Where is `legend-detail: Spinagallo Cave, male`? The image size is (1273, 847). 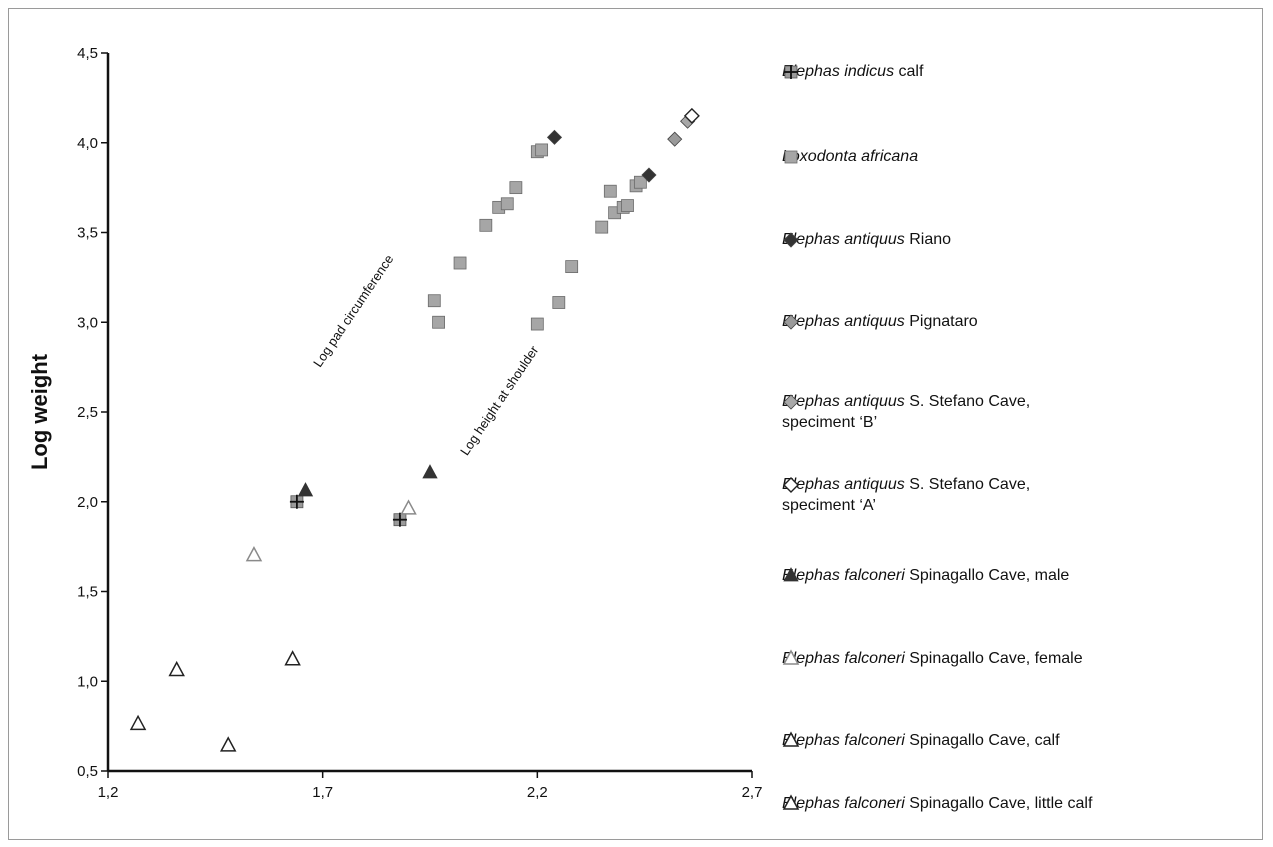
legend-detail: Spinagallo Cave, male is located at coordinates (987, 575).